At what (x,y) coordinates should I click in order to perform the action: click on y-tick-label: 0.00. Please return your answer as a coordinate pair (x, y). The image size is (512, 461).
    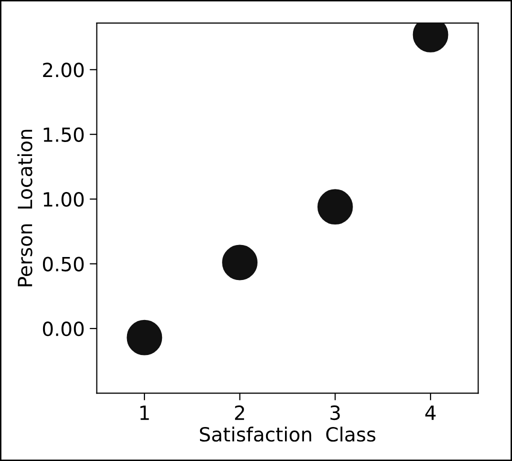
    Looking at the image, I should click on (63, 328).